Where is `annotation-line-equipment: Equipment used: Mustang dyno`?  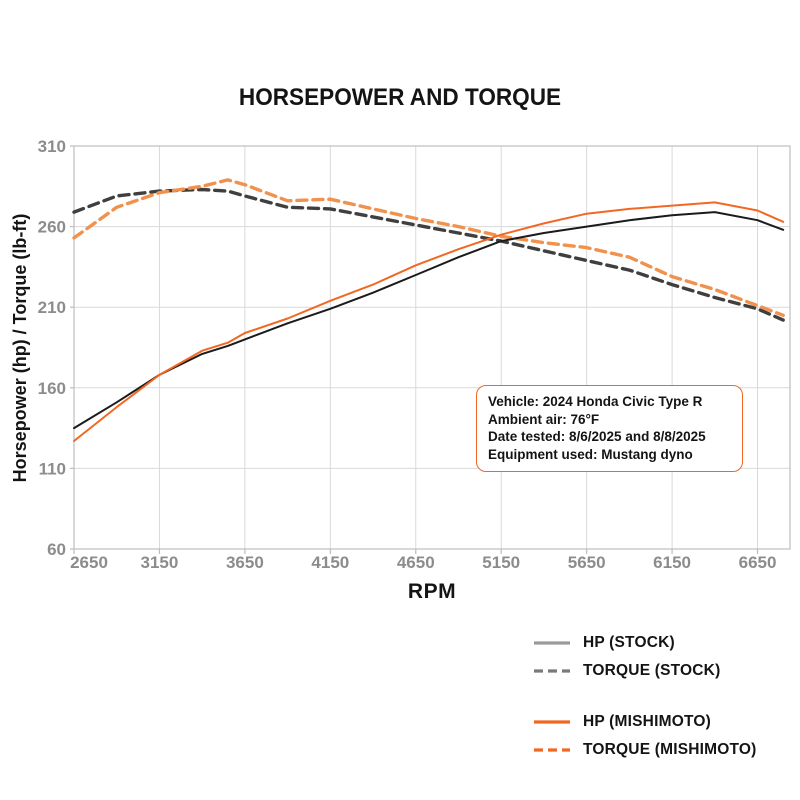 annotation-line-equipment: Equipment used: Mustang dyno is located at coordinates (590, 454).